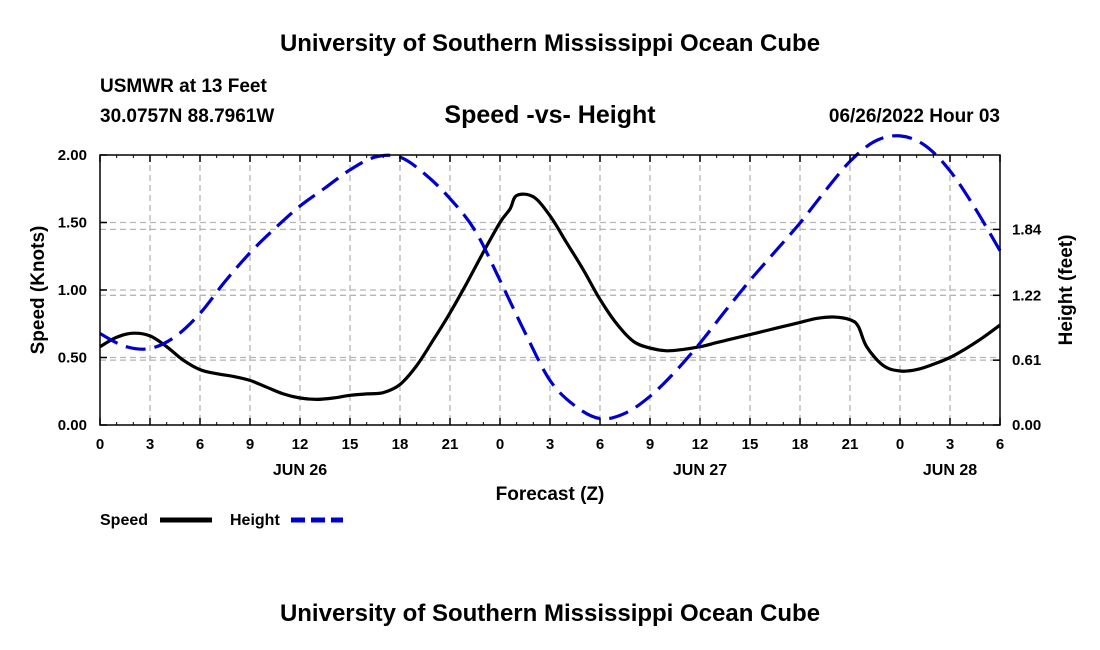 The image size is (1100, 650). I want to click on station-name: USMWR at 13 Feet, so click(183, 86).